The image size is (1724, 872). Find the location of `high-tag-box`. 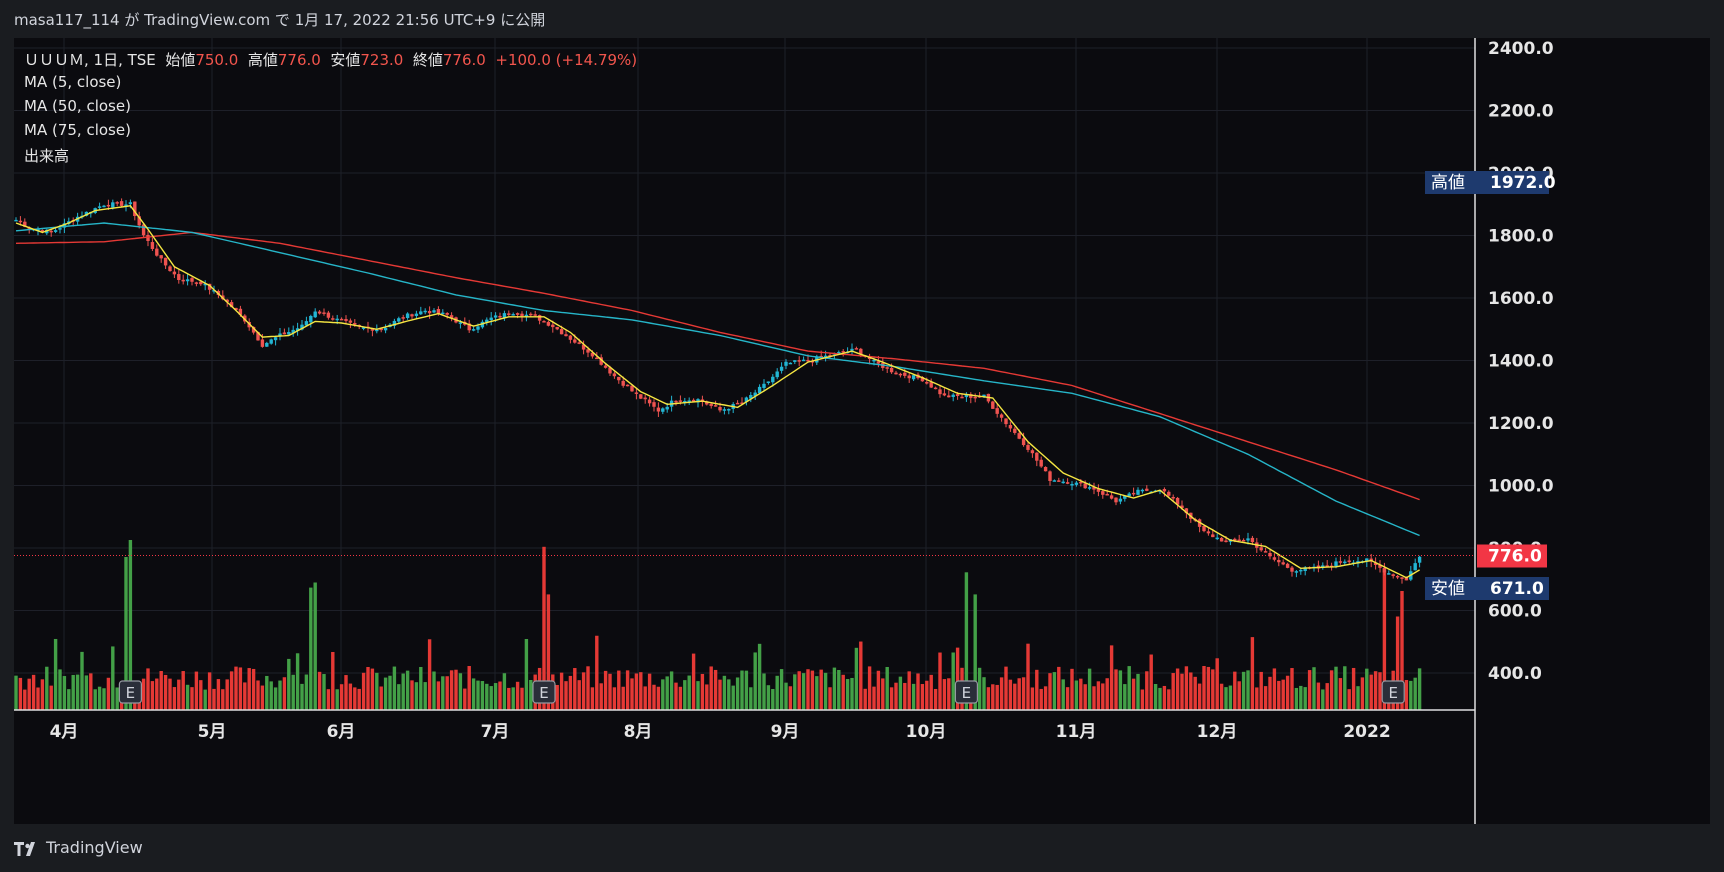

high-tag-box is located at coordinates (1487, 182).